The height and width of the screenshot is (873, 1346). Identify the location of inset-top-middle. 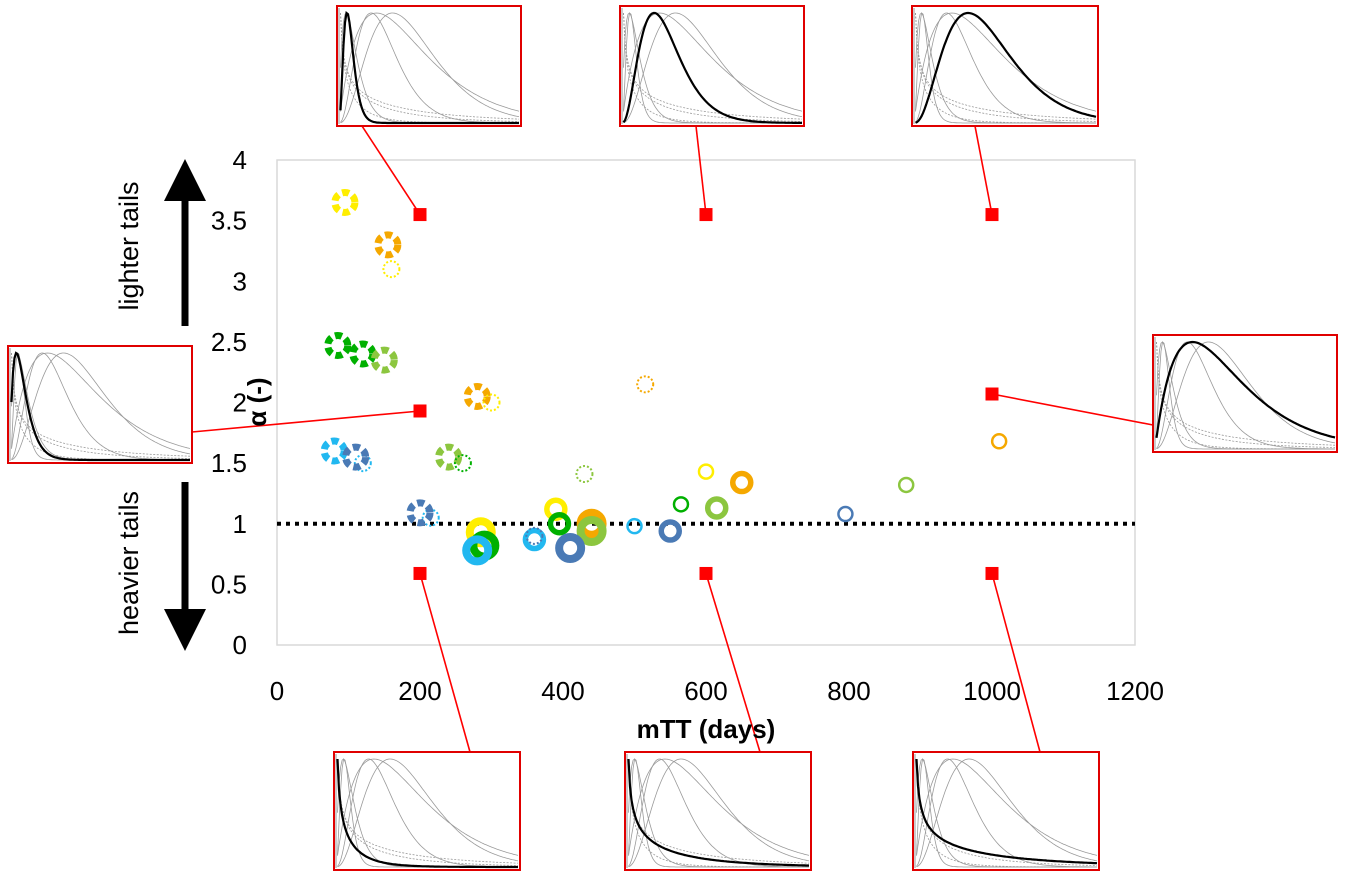
(712, 66).